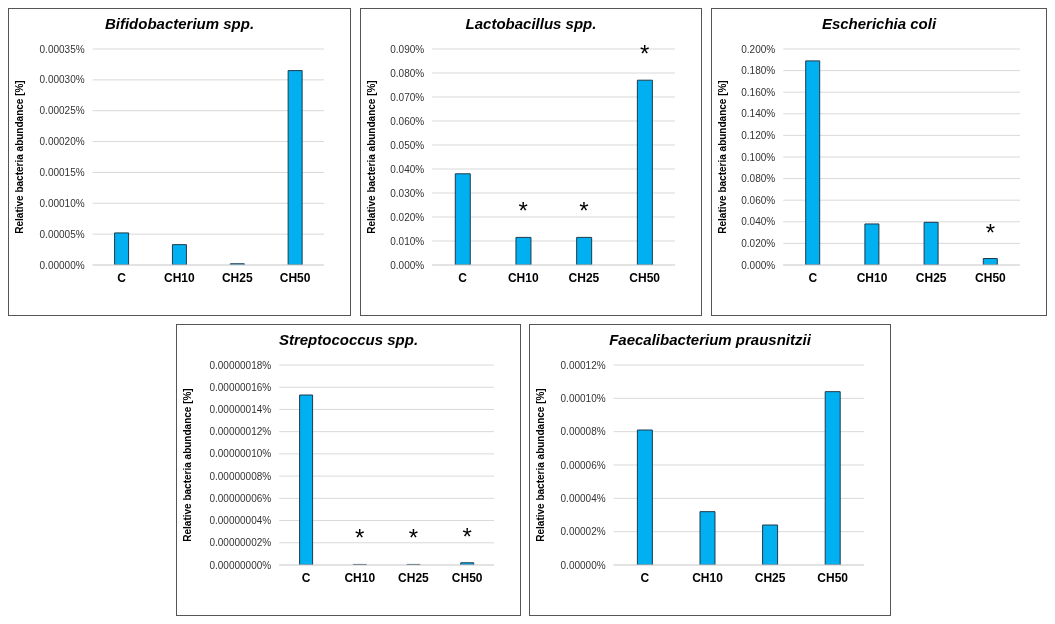  I want to click on y-tick-label: 0.00015%, so click(62, 172).